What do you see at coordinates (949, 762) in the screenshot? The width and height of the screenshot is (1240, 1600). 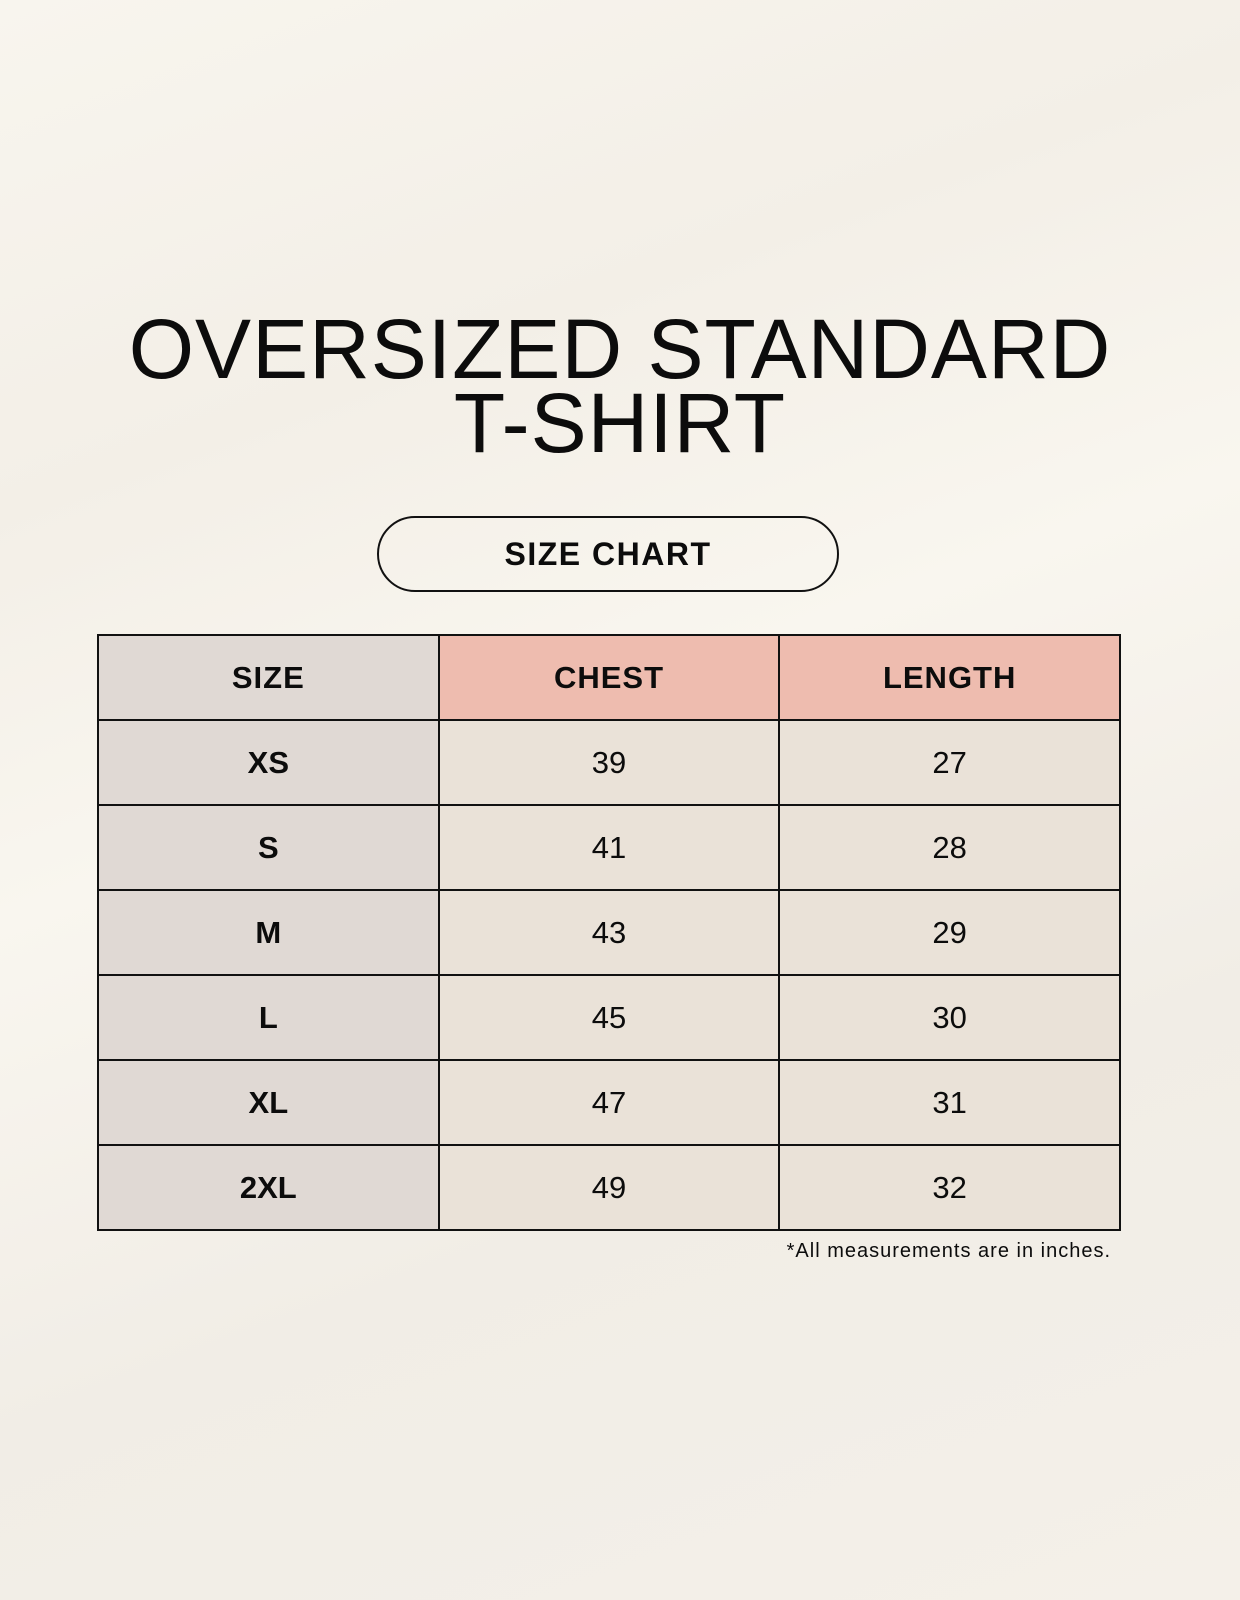 I see `length-cell: 27` at bounding box center [949, 762].